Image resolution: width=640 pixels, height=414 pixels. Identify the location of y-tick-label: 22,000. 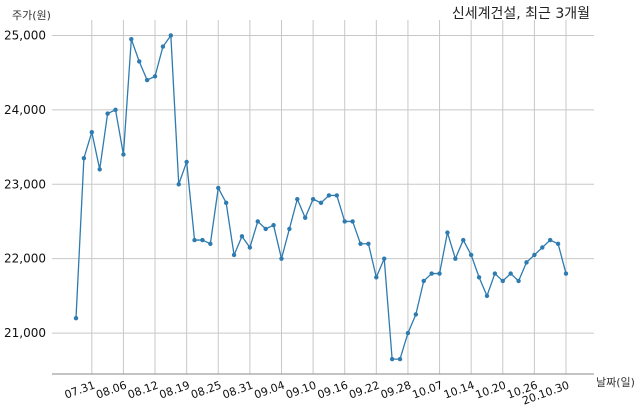
(25, 259).